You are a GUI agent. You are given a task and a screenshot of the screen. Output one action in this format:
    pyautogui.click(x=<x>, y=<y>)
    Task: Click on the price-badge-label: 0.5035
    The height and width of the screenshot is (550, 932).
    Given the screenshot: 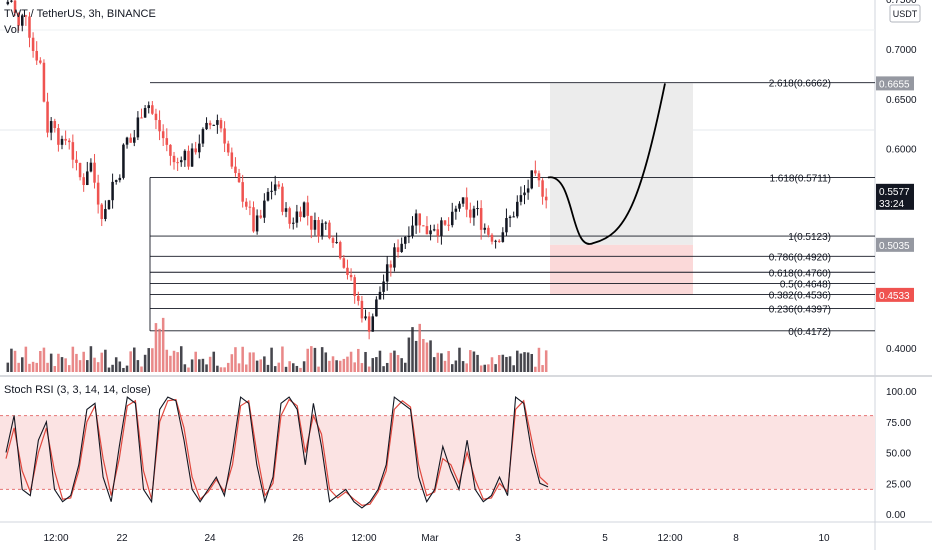 What is the action you would take?
    pyautogui.click(x=894, y=246)
    